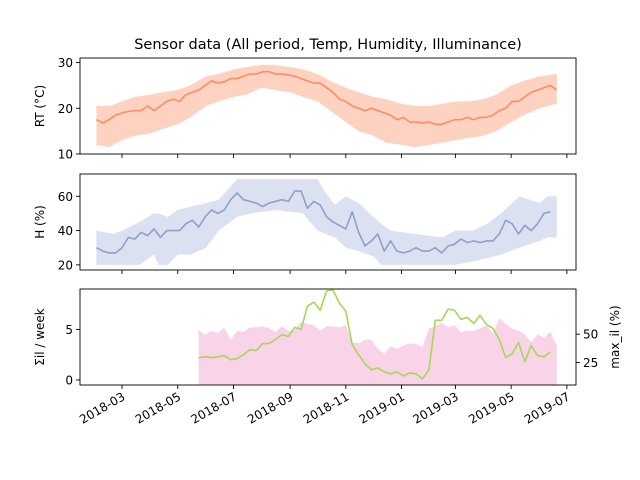 The height and width of the screenshot is (480, 640). Describe the element at coordinates (69, 380) in the screenshot. I see `y-tick-label: 0` at that location.